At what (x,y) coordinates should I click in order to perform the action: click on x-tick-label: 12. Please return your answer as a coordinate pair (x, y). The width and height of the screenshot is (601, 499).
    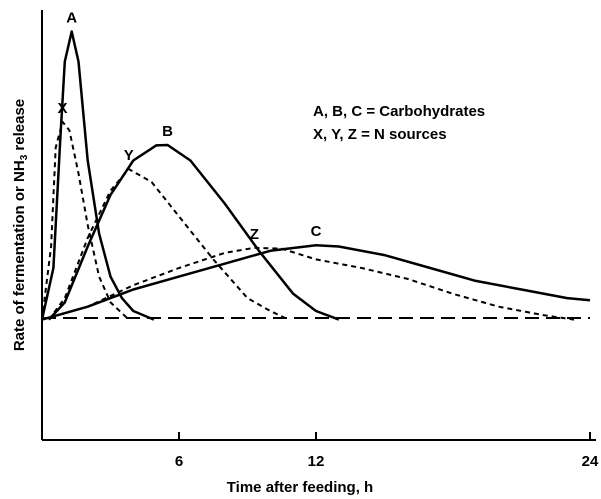
    Looking at the image, I should click on (316, 461).